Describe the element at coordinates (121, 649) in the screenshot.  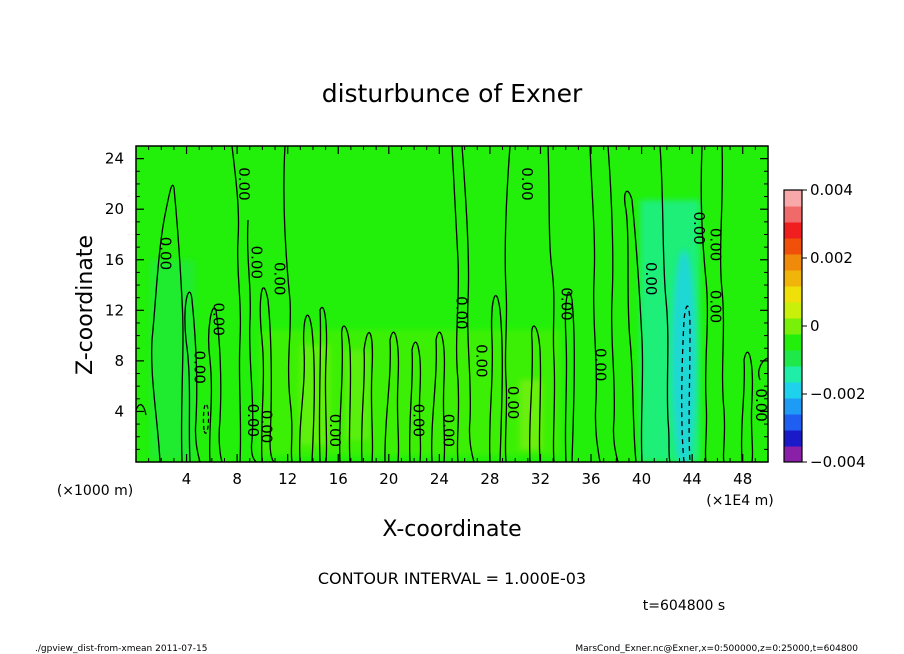
I see `footer-left: ./gpview_dist-from-xmean 2011-07-15` at that location.